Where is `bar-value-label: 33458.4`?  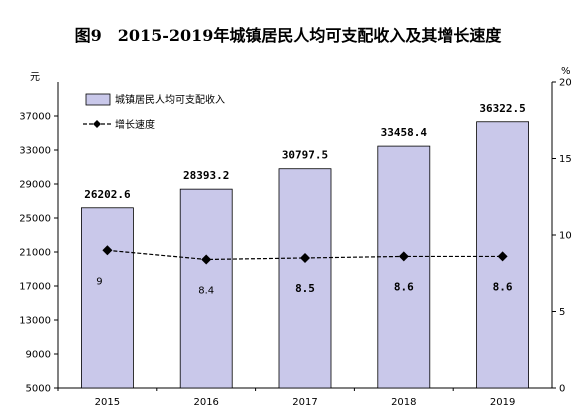
bar-value-label: 33458.4 is located at coordinates (404, 132).